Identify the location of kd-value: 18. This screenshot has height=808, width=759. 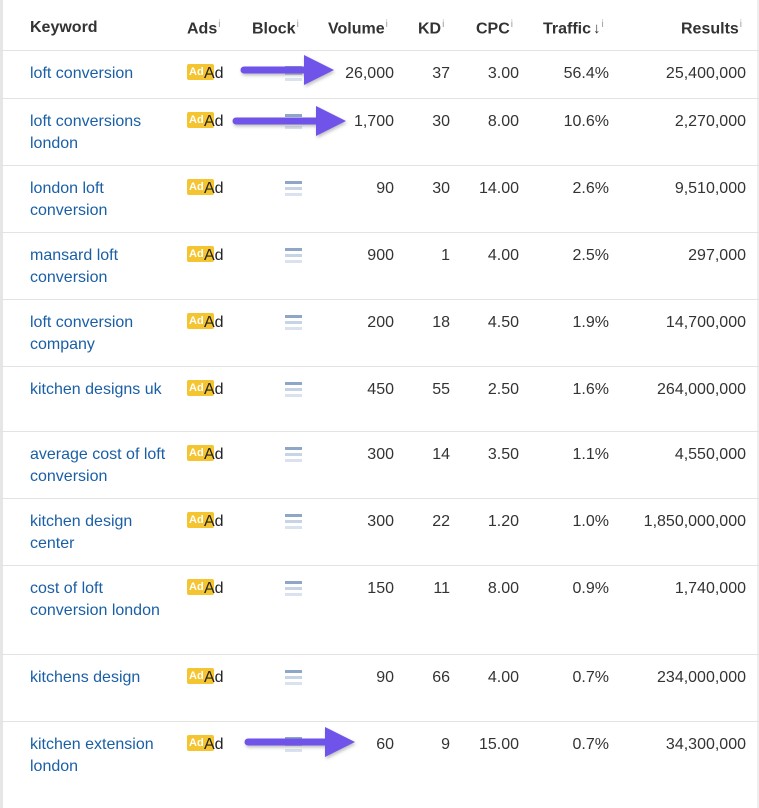
(441, 322).